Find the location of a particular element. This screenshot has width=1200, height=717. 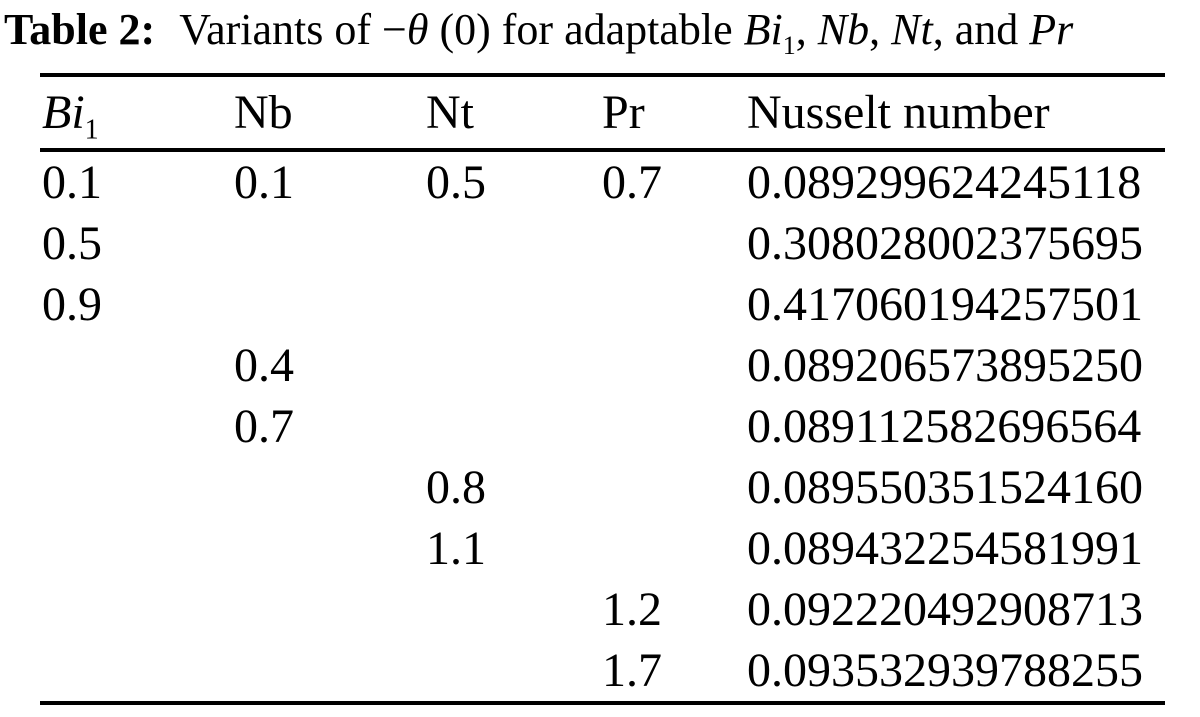

table-row: 0.7 0.089112582696564 is located at coordinates (602, 426).